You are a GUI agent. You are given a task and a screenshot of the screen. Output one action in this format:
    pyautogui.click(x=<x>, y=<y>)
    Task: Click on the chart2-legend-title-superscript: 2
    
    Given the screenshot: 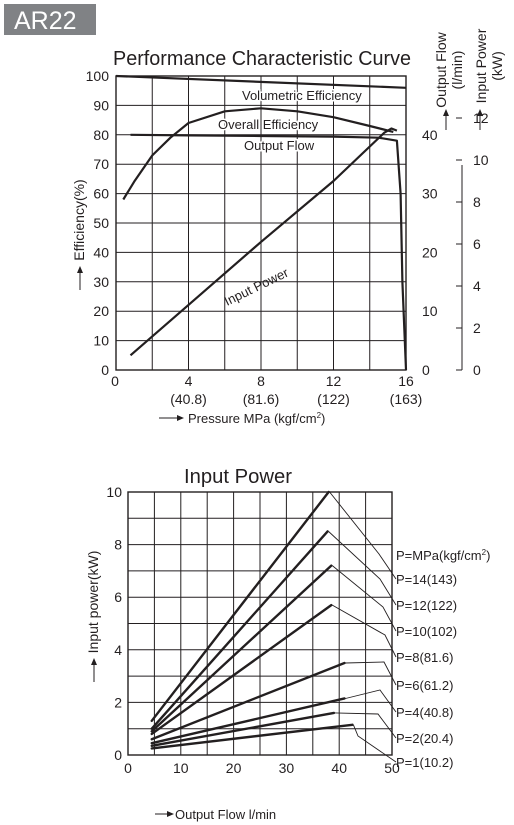 What is the action you would take?
    pyautogui.click(x=484, y=552)
    